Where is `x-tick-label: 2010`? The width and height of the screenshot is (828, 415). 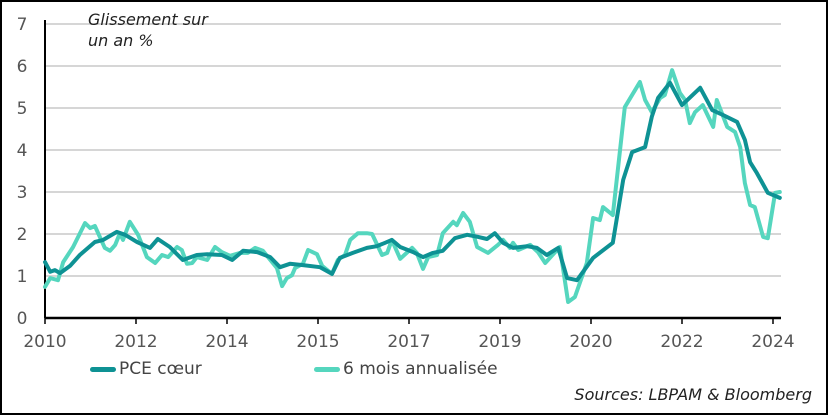
x-tick-label: 2010 is located at coordinates (44, 342).